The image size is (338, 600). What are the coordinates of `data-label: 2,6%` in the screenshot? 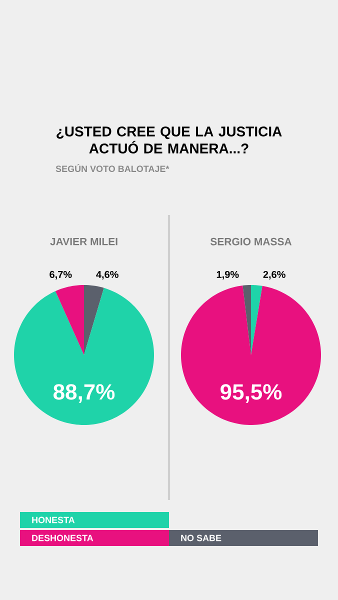 It's located at (274, 275).